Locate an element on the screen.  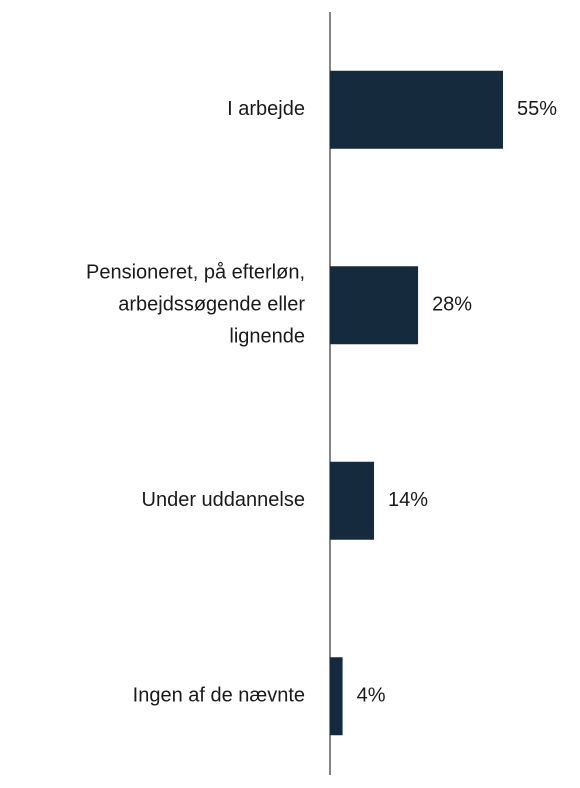
category-label: Under uddannelse is located at coordinates (223, 500).